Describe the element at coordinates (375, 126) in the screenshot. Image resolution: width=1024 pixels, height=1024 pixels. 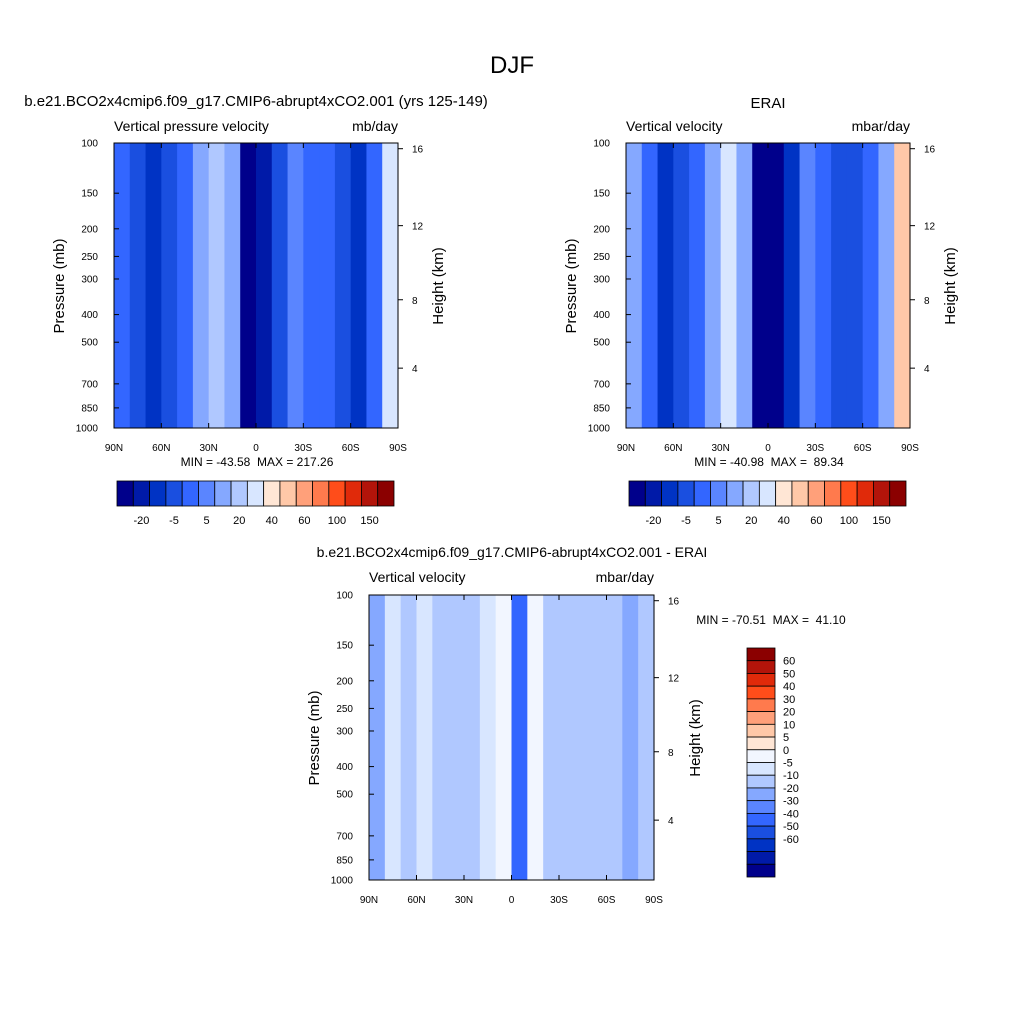
I see `right-label-model: mb/day` at that location.